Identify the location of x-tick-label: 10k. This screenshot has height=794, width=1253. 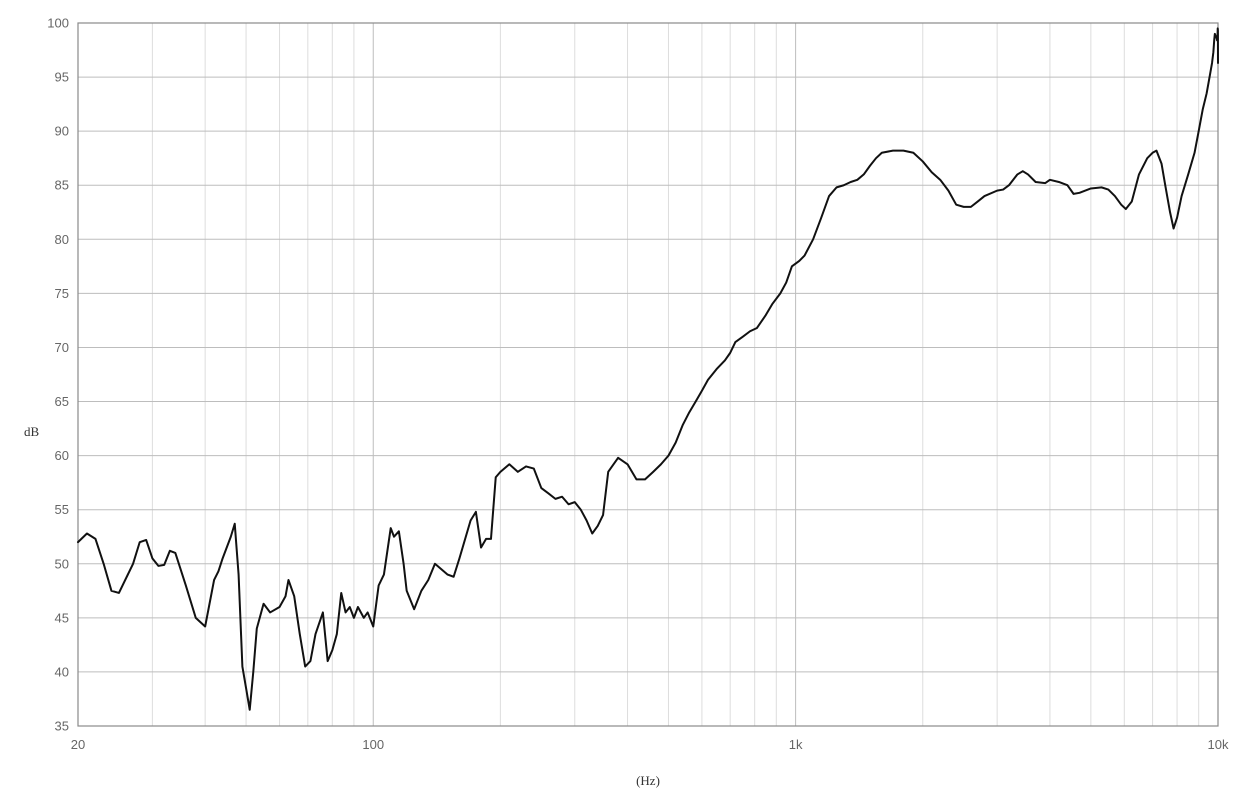
(1218, 744).